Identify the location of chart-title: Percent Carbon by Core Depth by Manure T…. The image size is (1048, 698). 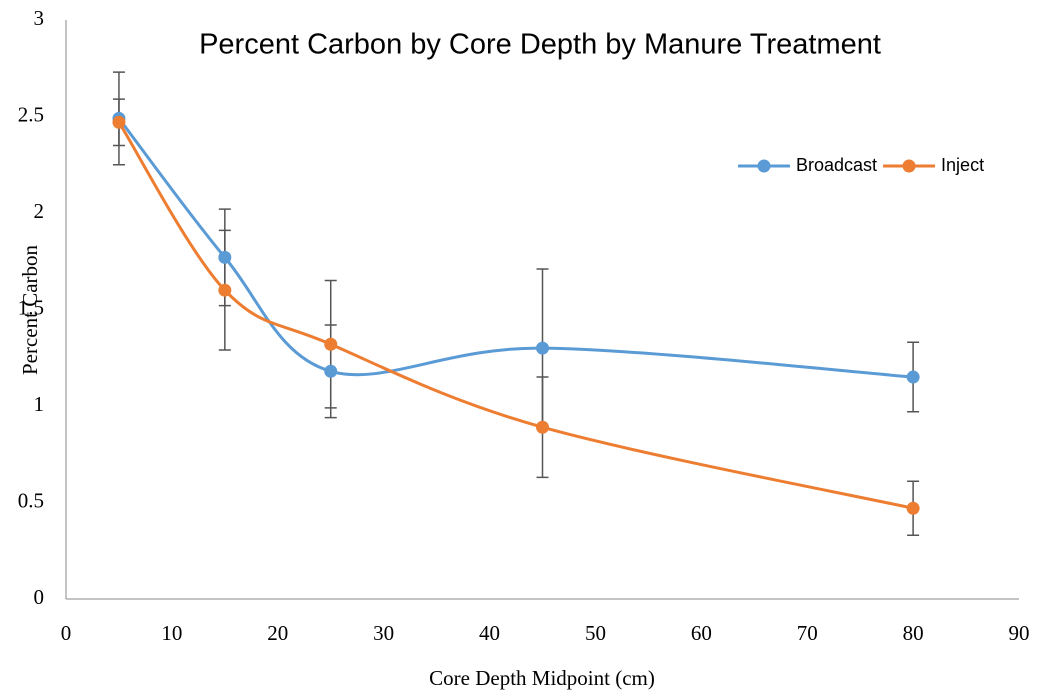
(540, 45).